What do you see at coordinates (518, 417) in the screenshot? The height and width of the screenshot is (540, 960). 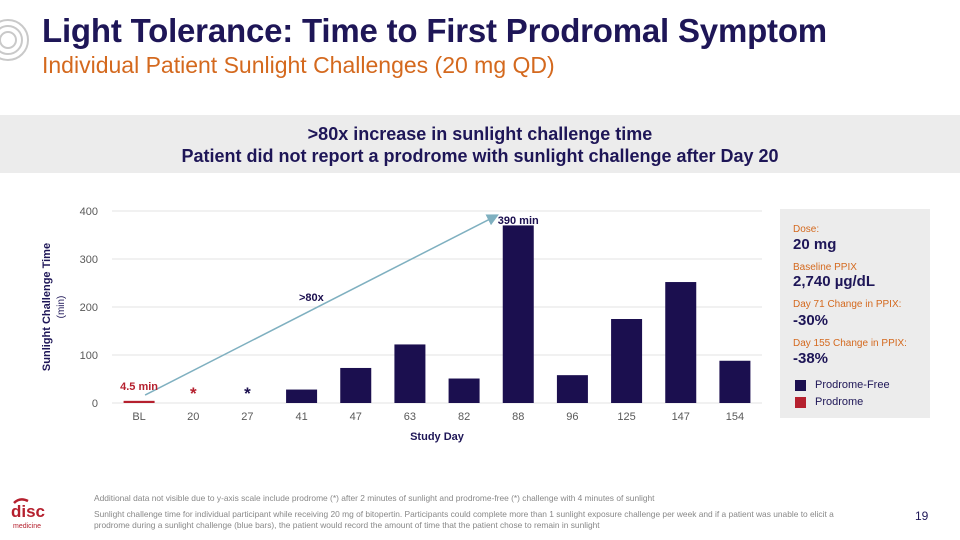 I see `x-tick-label: 88` at bounding box center [518, 417].